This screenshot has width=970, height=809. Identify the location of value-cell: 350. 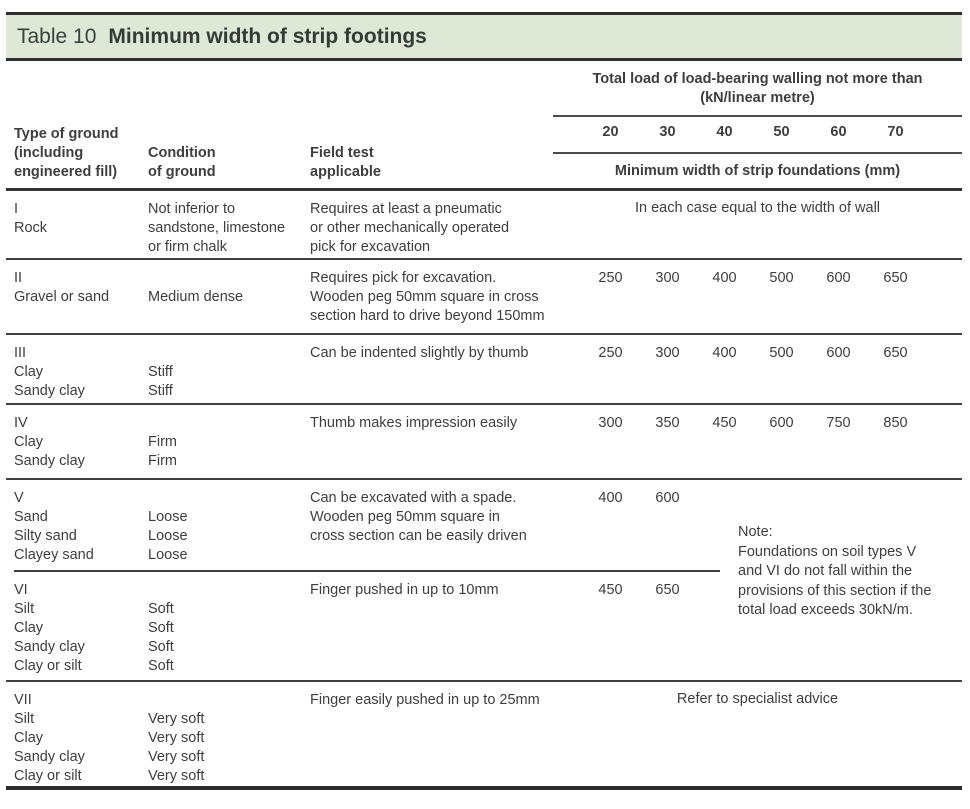
(667, 423).